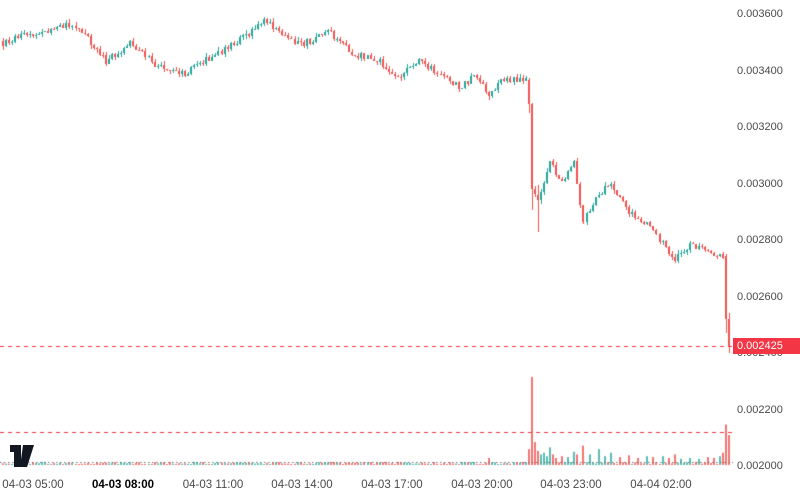 The height and width of the screenshot is (500, 800). Describe the element at coordinates (760, 183) in the screenshot. I see `price-tick-label: 0.003000` at that location.